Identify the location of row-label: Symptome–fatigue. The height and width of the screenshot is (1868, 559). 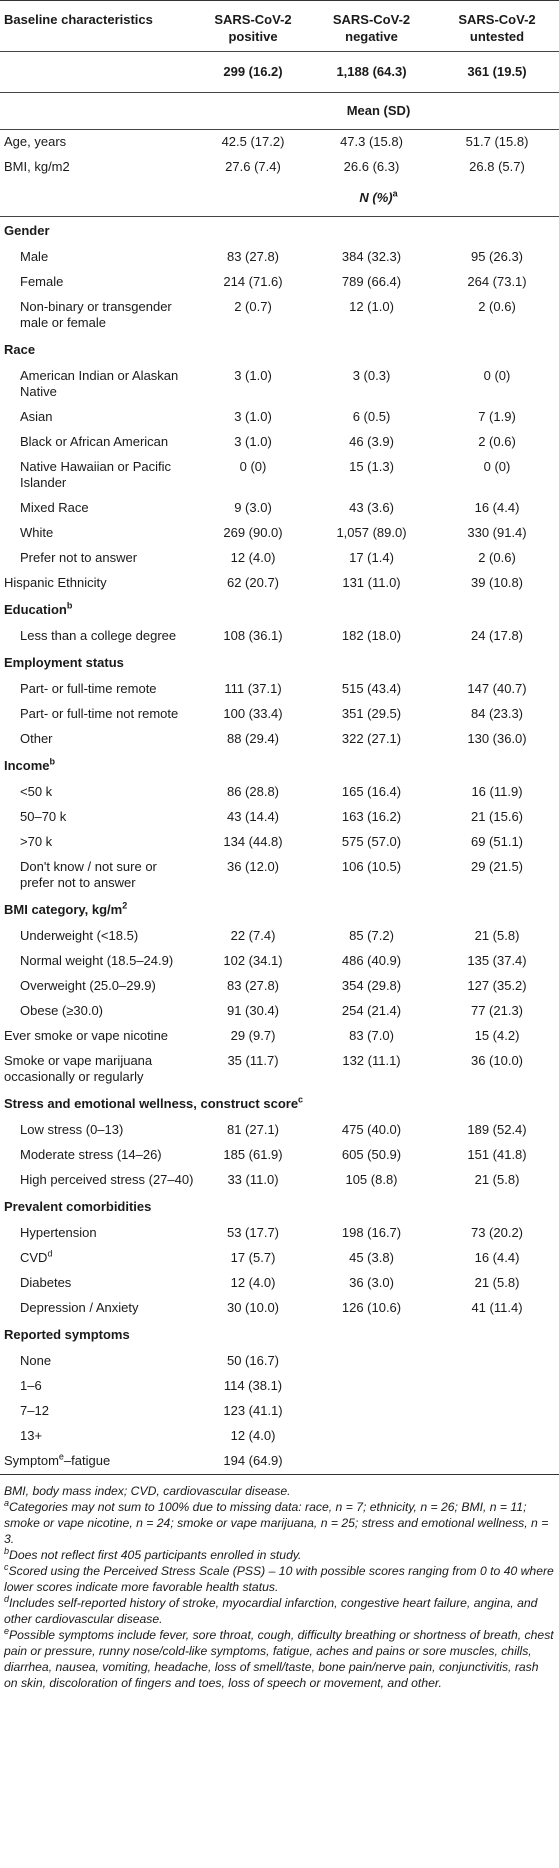
(57, 1459).